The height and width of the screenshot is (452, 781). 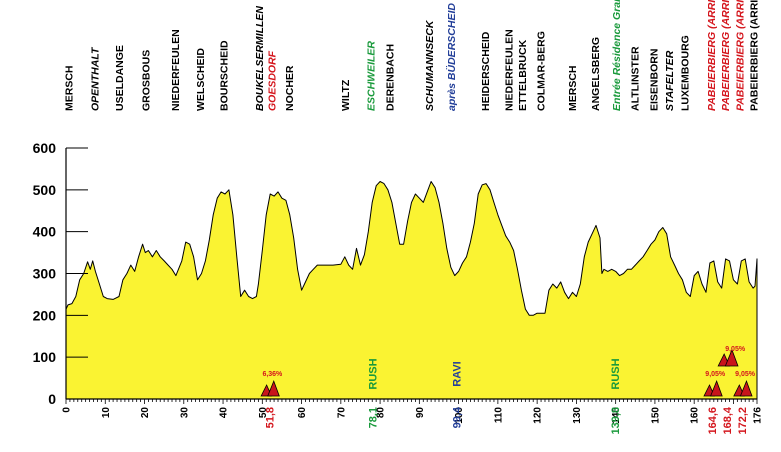 What do you see at coordinates (70, 88) in the screenshot?
I see `location-label-0: MERSCH` at bounding box center [70, 88].